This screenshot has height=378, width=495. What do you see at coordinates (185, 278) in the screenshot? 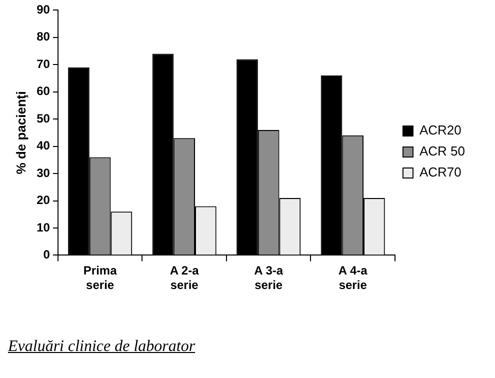
I see `x-tick-label: A 2-a serie` at bounding box center [185, 278].